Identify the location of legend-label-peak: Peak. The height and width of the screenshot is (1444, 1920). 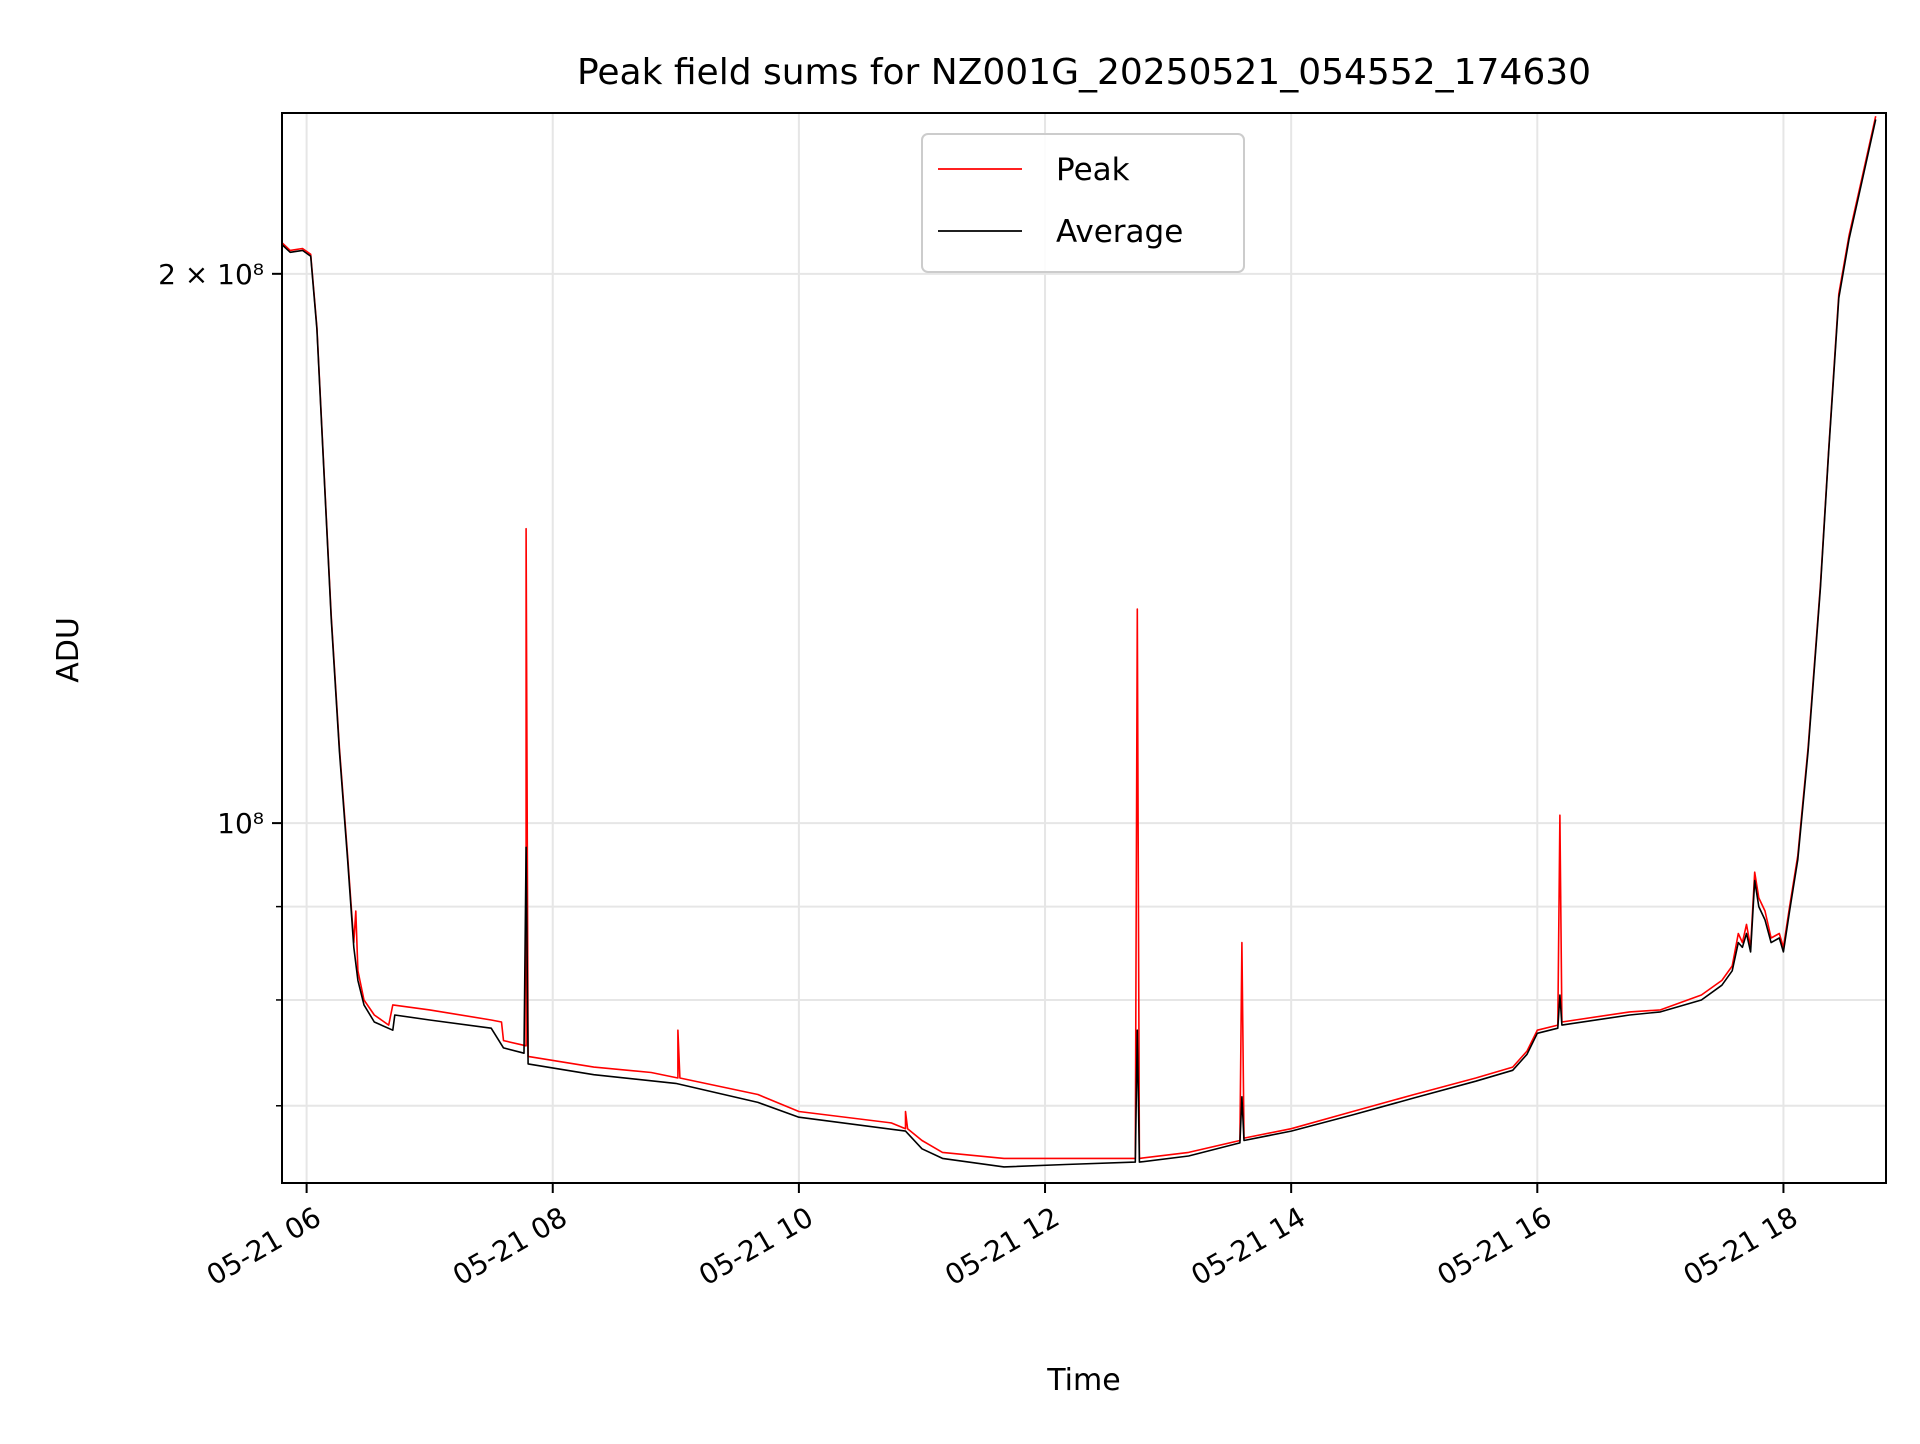
(1093, 170).